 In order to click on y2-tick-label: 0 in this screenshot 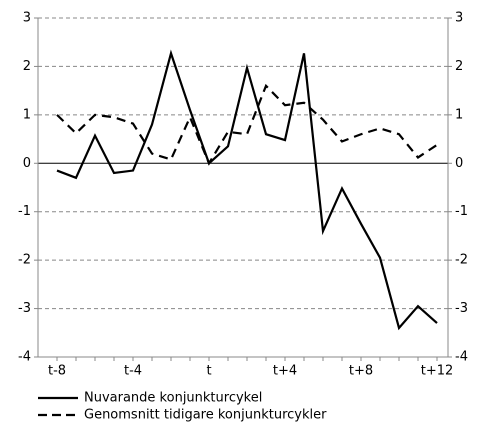, I will do `click(459, 163)`.